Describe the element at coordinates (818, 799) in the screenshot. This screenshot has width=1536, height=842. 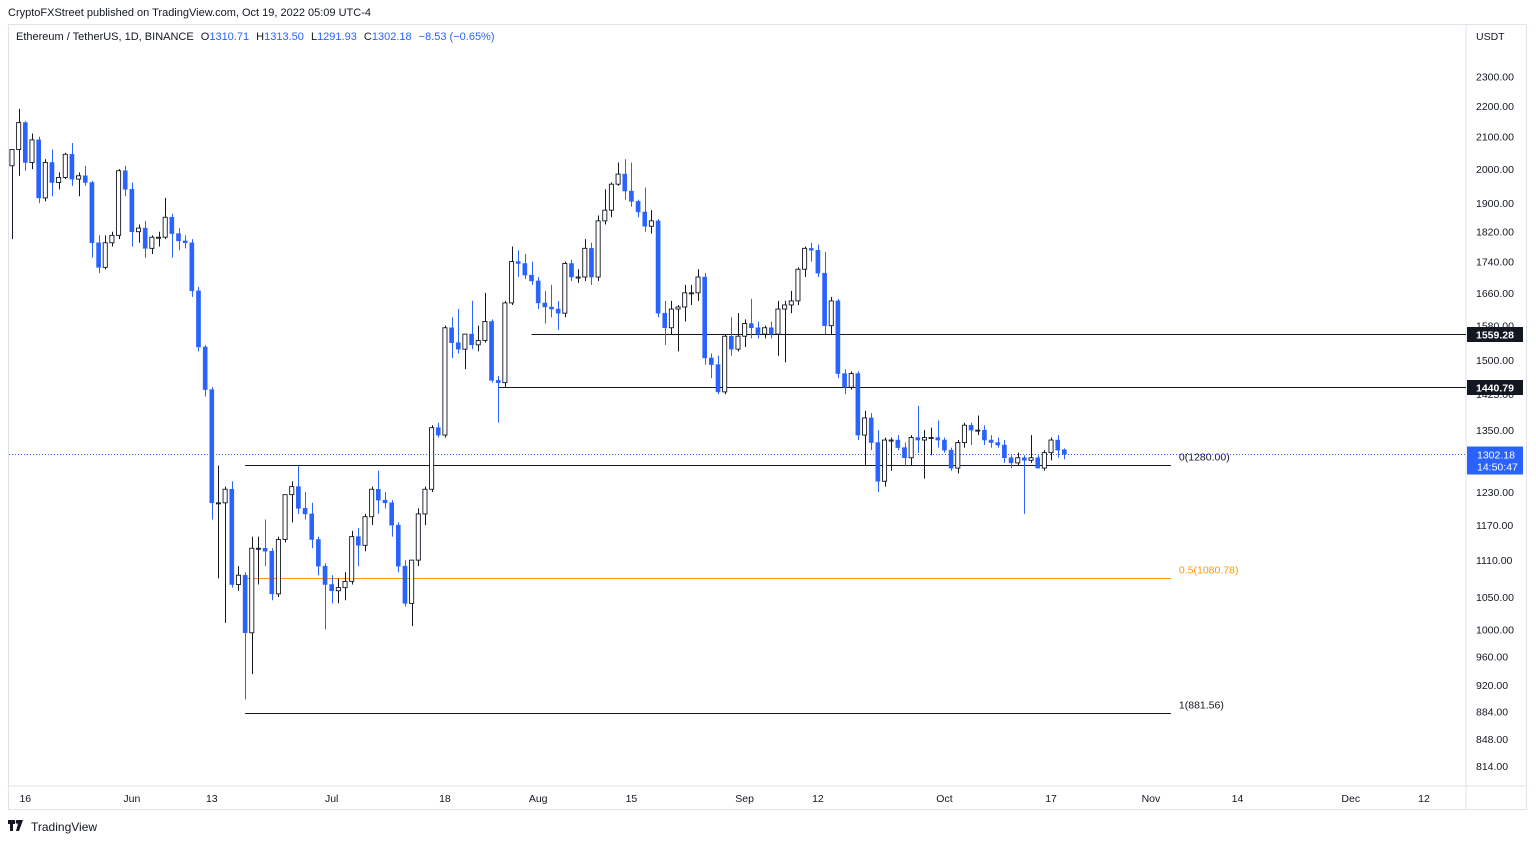
I see `x-tick-label: 12` at that location.